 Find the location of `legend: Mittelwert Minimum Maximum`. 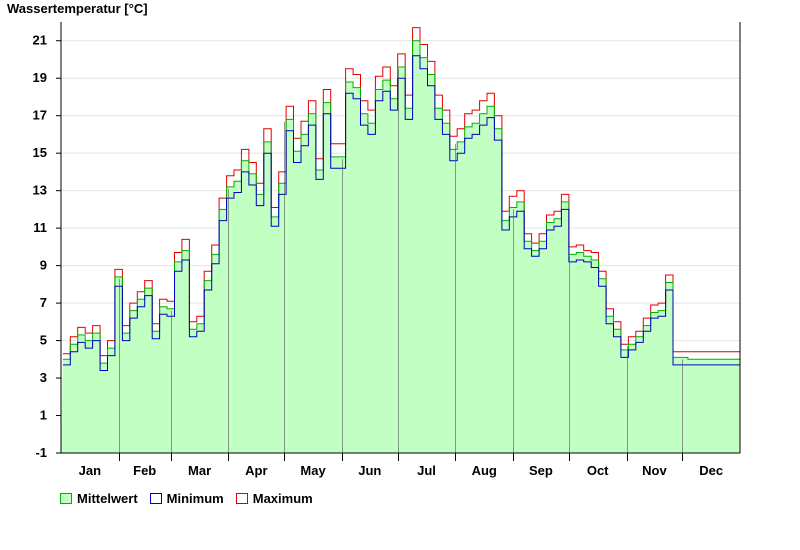

legend: Mittelwert Minimum Maximum is located at coordinates (192, 498).